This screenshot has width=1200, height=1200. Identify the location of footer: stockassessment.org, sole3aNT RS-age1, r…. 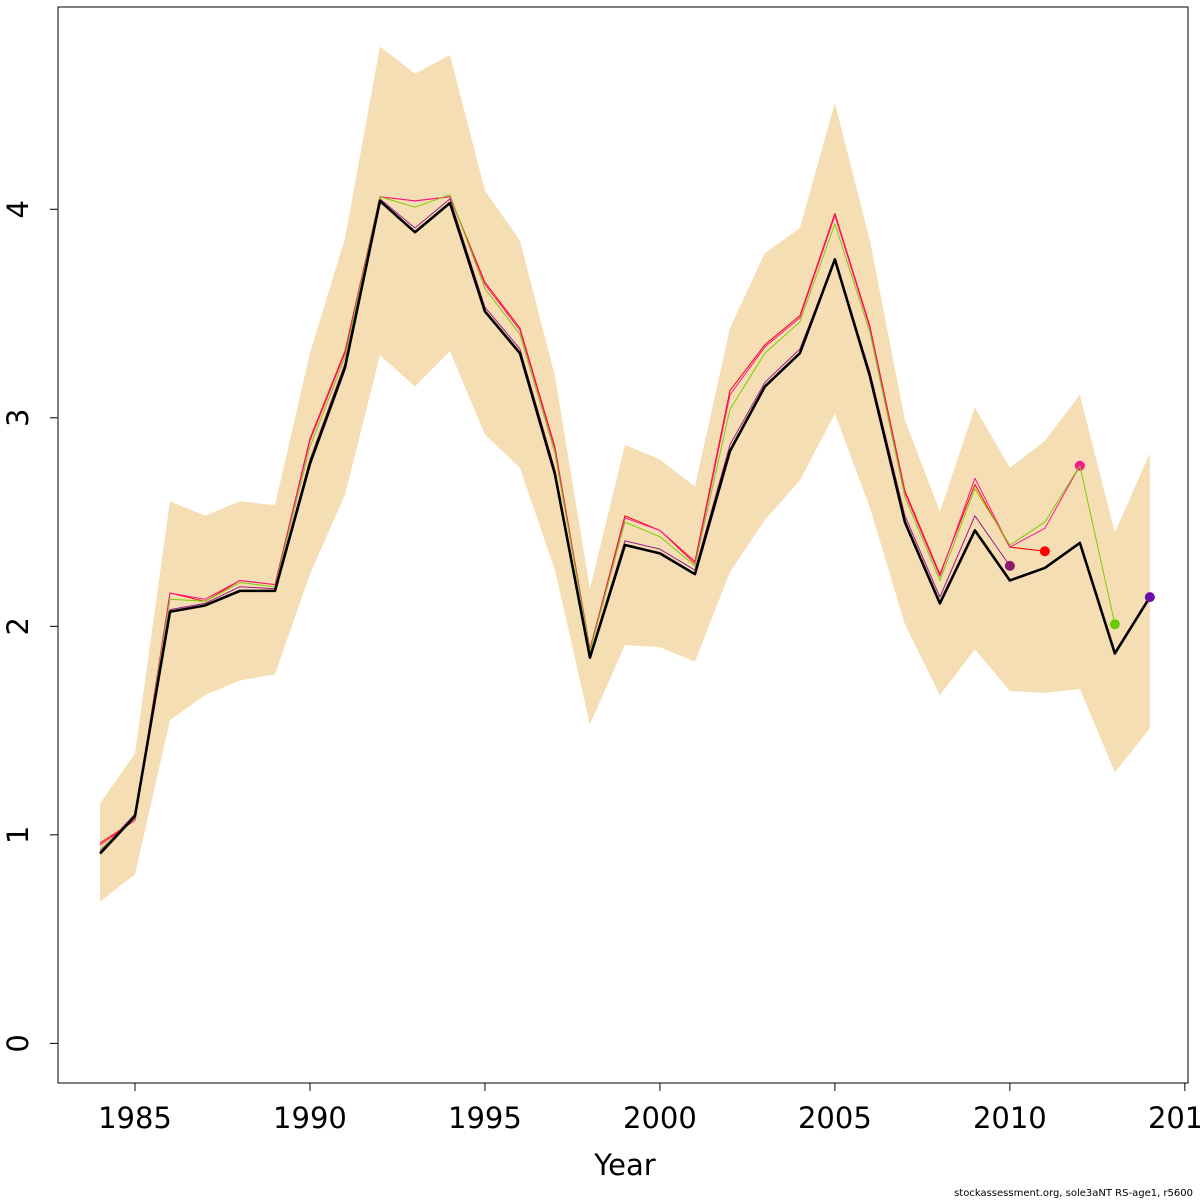
(1073, 1193).